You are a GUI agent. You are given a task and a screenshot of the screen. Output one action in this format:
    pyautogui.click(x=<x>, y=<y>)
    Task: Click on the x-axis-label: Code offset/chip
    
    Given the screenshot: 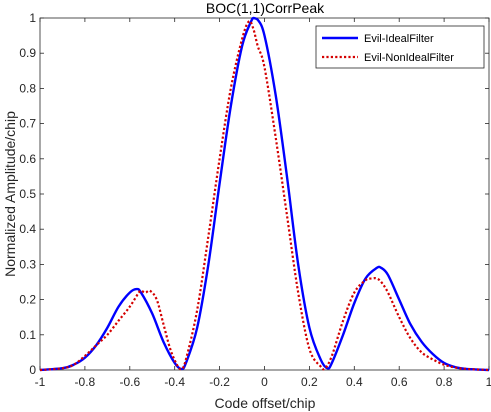 What is the action you would take?
    pyautogui.click(x=265, y=403)
    